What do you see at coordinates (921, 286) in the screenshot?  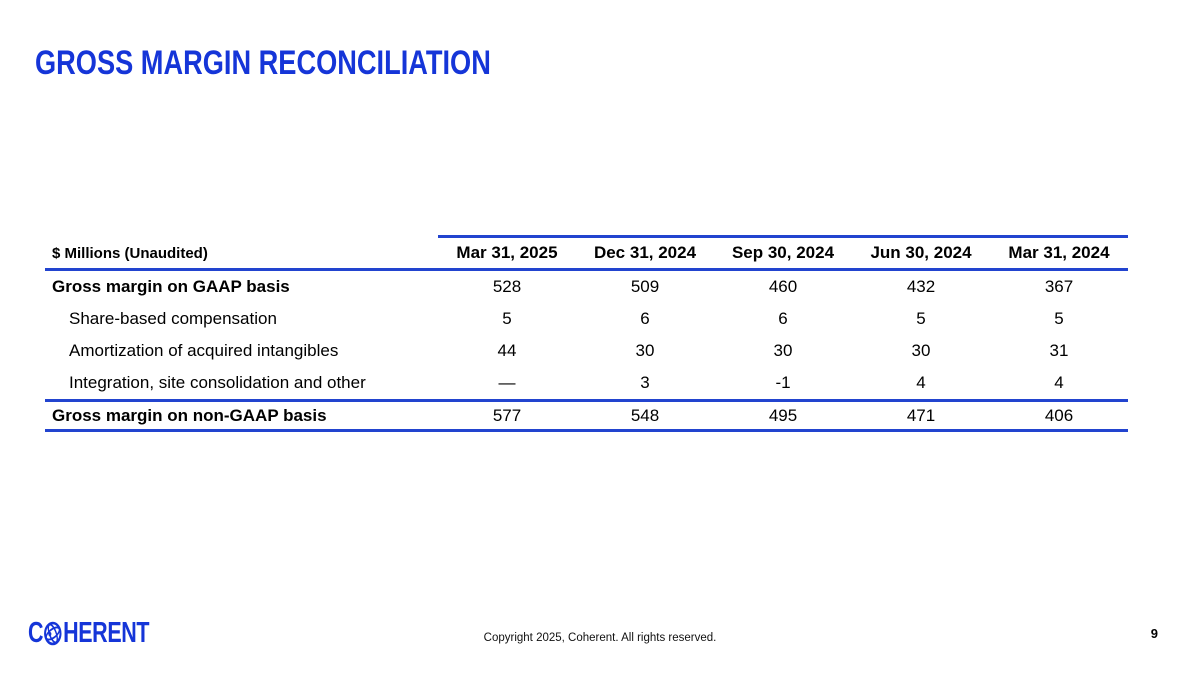 I see `row-value: 432` at bounding box center [921, 286].